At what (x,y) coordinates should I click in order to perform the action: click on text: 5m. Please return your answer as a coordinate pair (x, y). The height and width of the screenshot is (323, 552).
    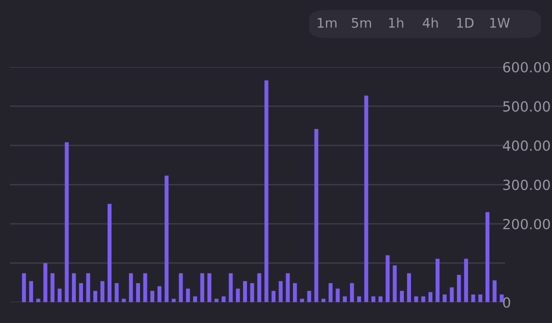
    Looking at the image, I should click on (362, 23).